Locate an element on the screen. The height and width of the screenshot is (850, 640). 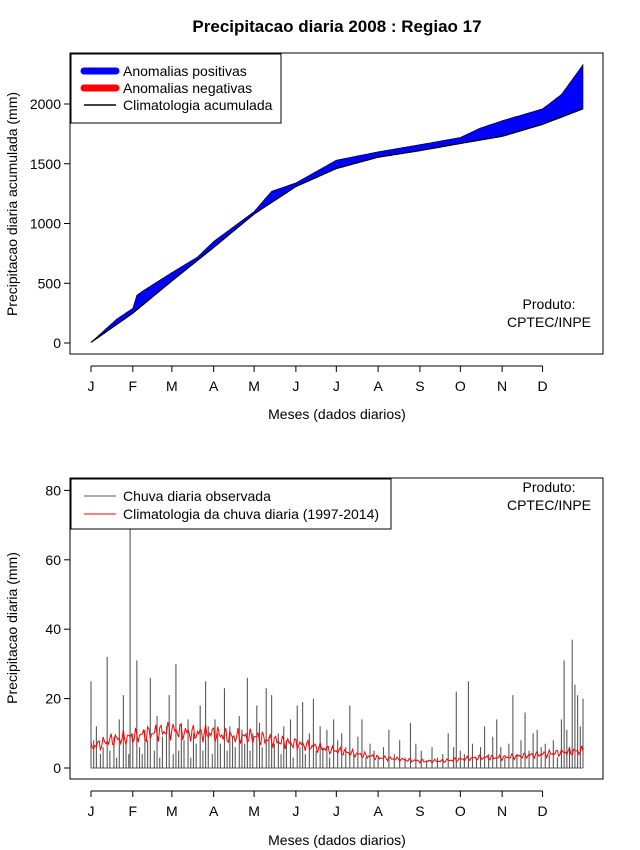
y-tick-label: 20 is located at coordinates (53, 699).